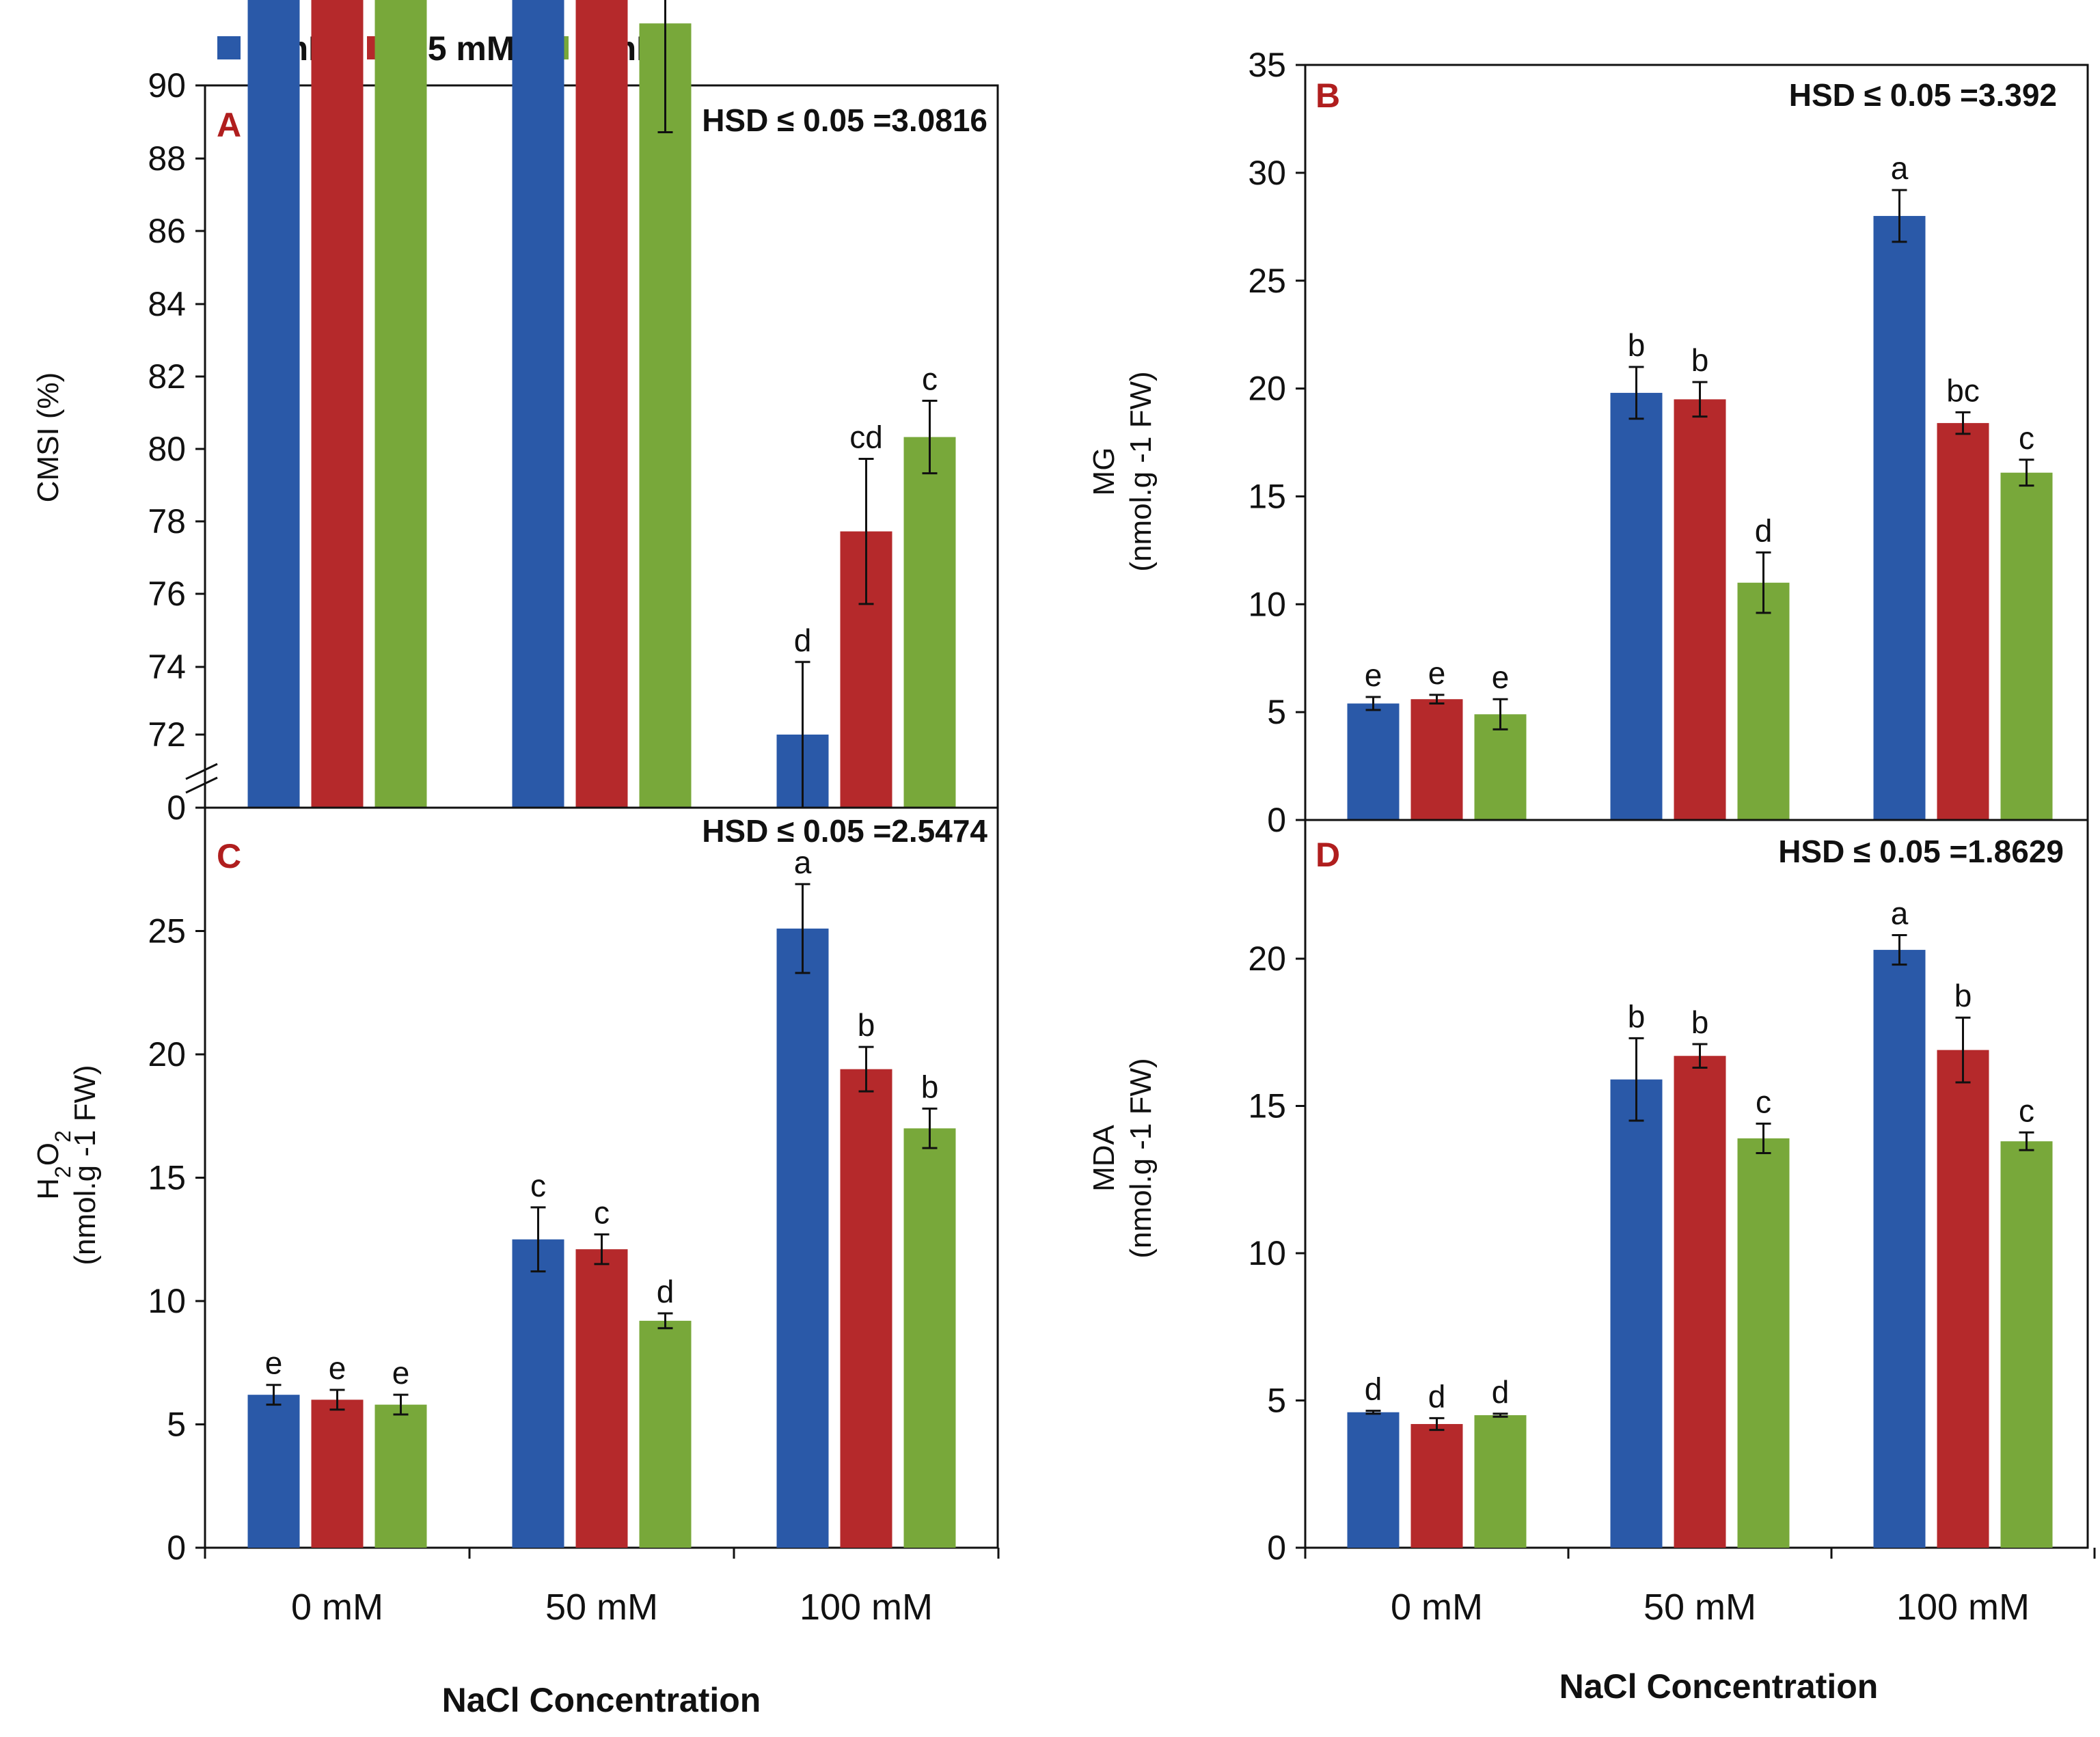 This screenshot has width=2100, height=1737. Describe the element at coordinates (167, 304) in the screenshot. I see `y-tick-label: 84` at that location.